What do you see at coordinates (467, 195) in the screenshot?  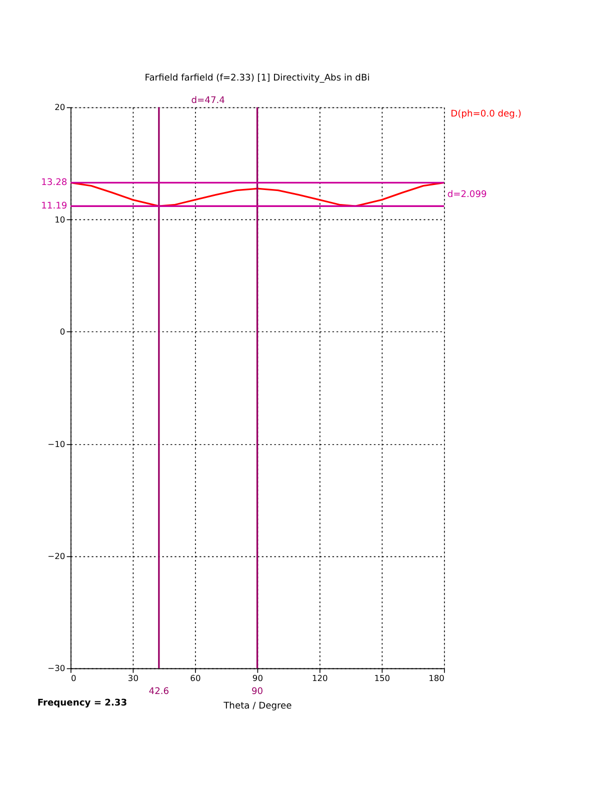 I see `text: d=2.099` at bounding box center [467, 195].